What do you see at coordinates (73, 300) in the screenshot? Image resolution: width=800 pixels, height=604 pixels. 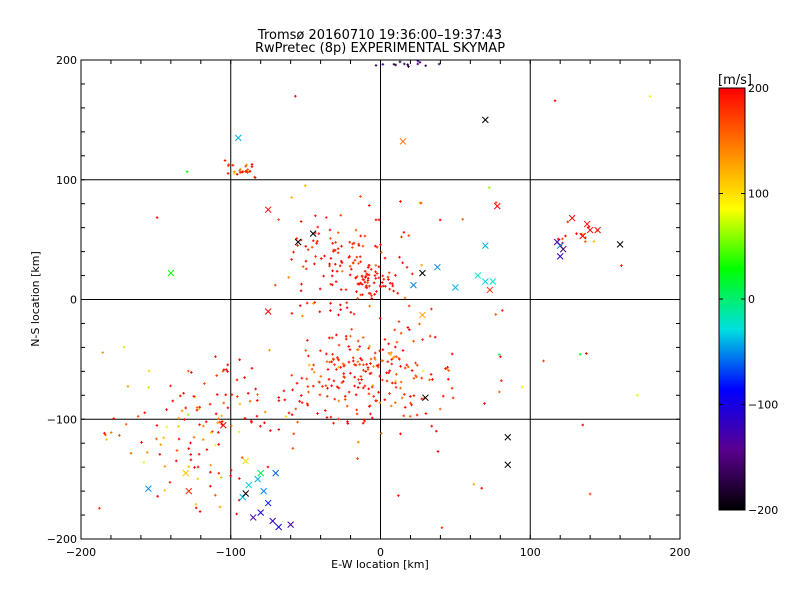 I see `y-tick-label: 0` at bounding box center [73, 300].